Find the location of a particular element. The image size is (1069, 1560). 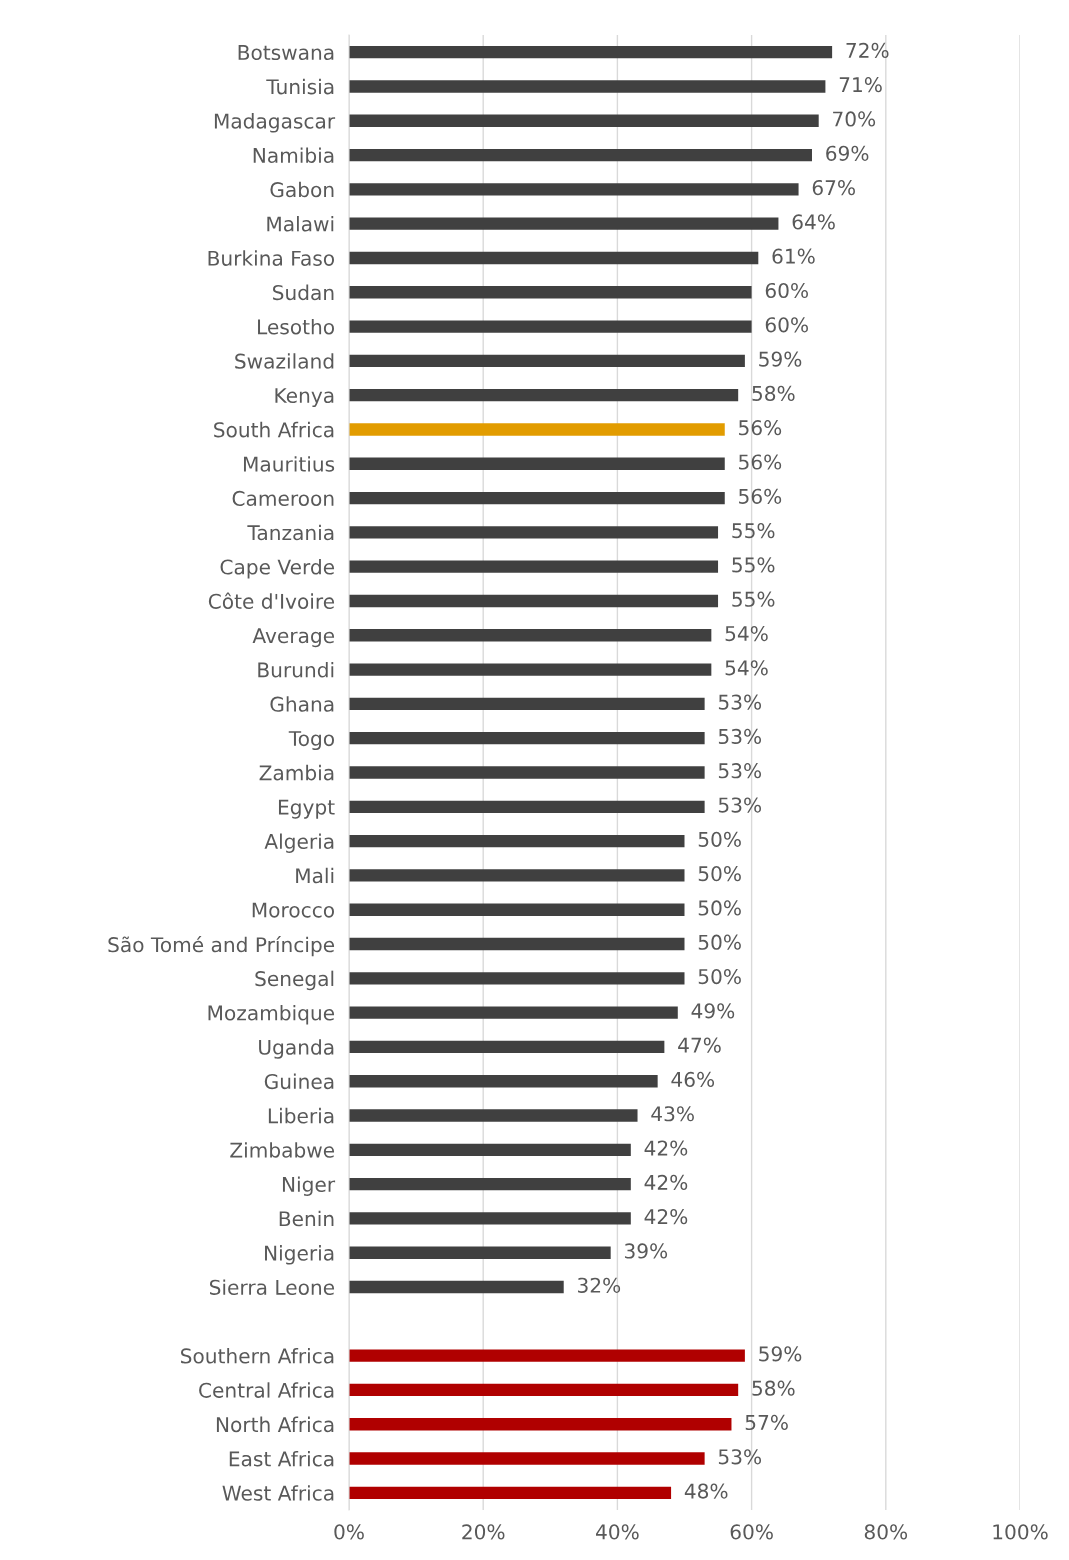

y-tick-label: Zambia is located at coordinates (296, 772).